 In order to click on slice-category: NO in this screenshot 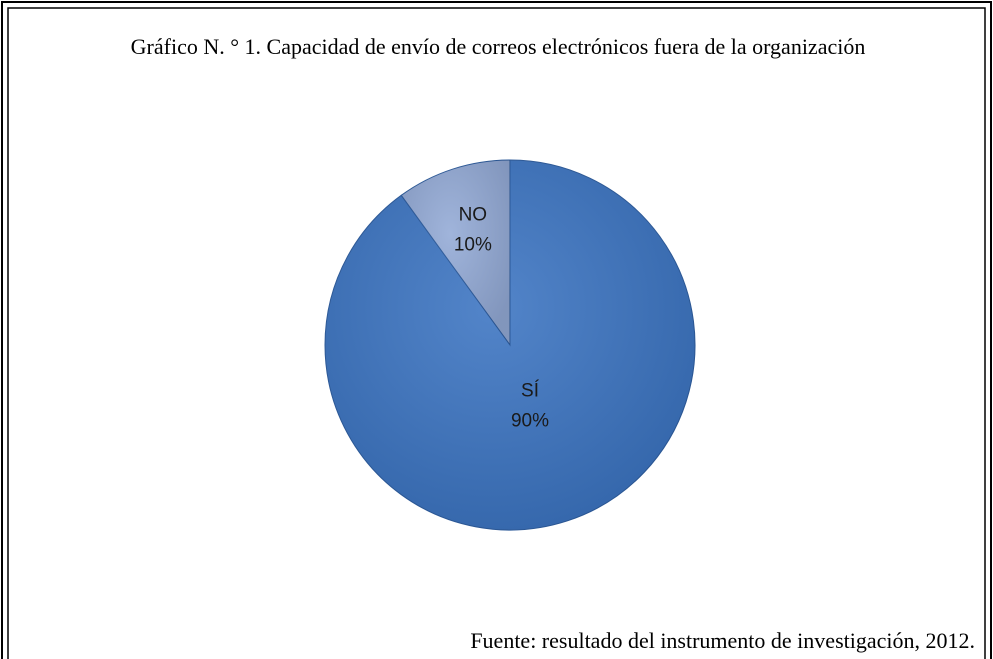, I will do `click(473, 215)`.